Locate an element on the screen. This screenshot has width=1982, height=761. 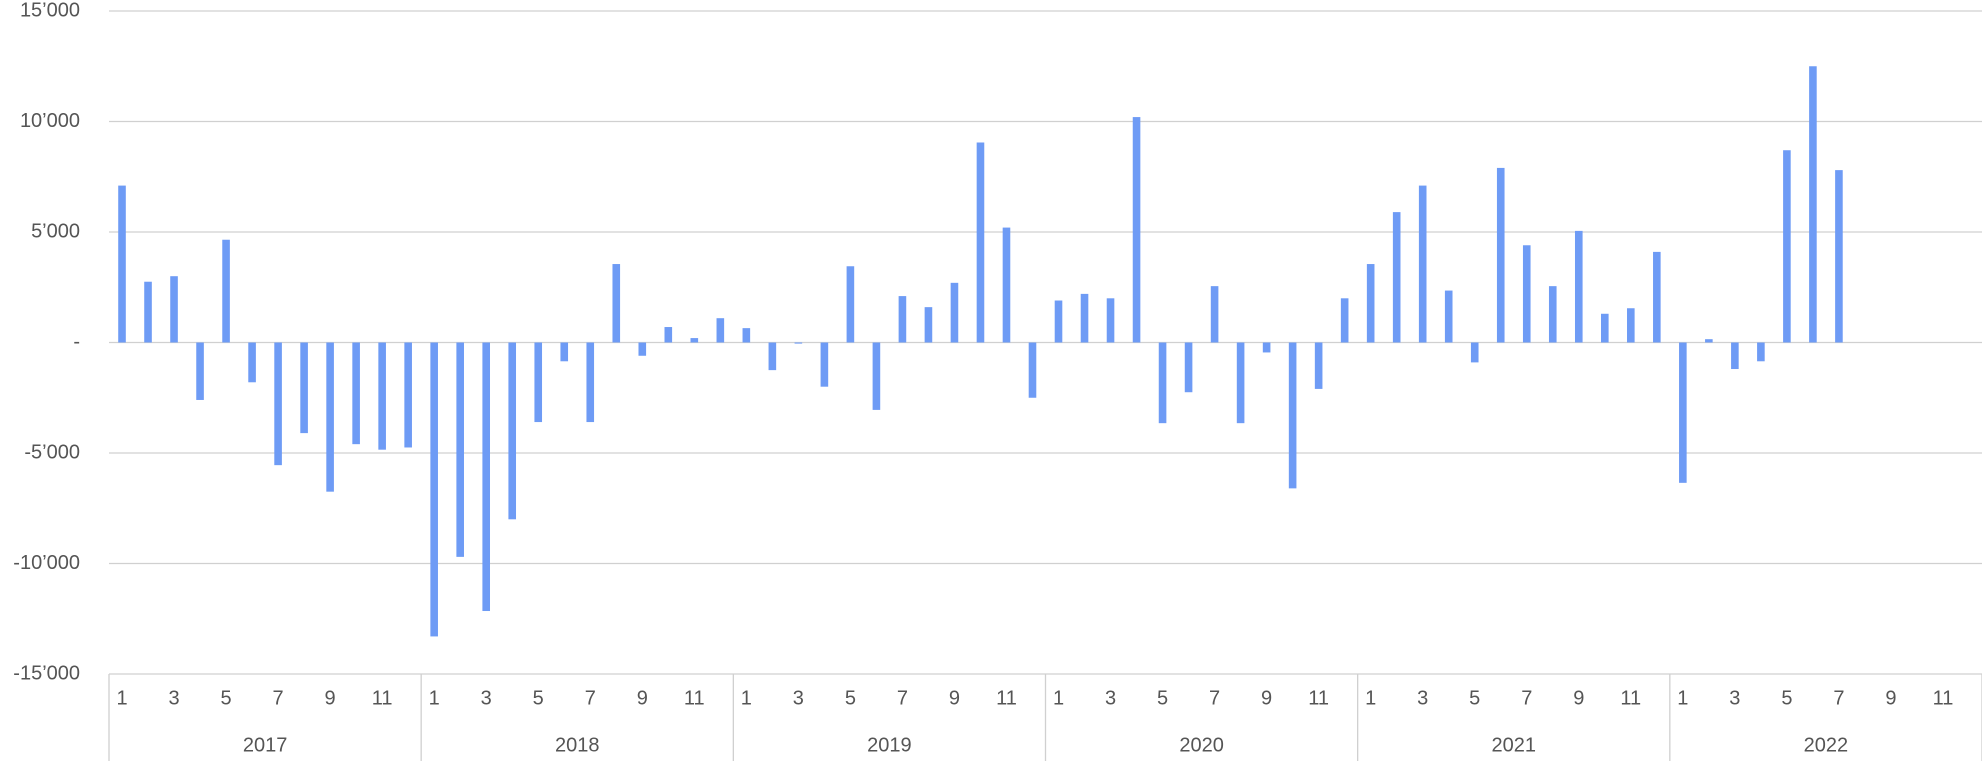
y-tick-label: -15’000 is located at coordinates (46, 673).